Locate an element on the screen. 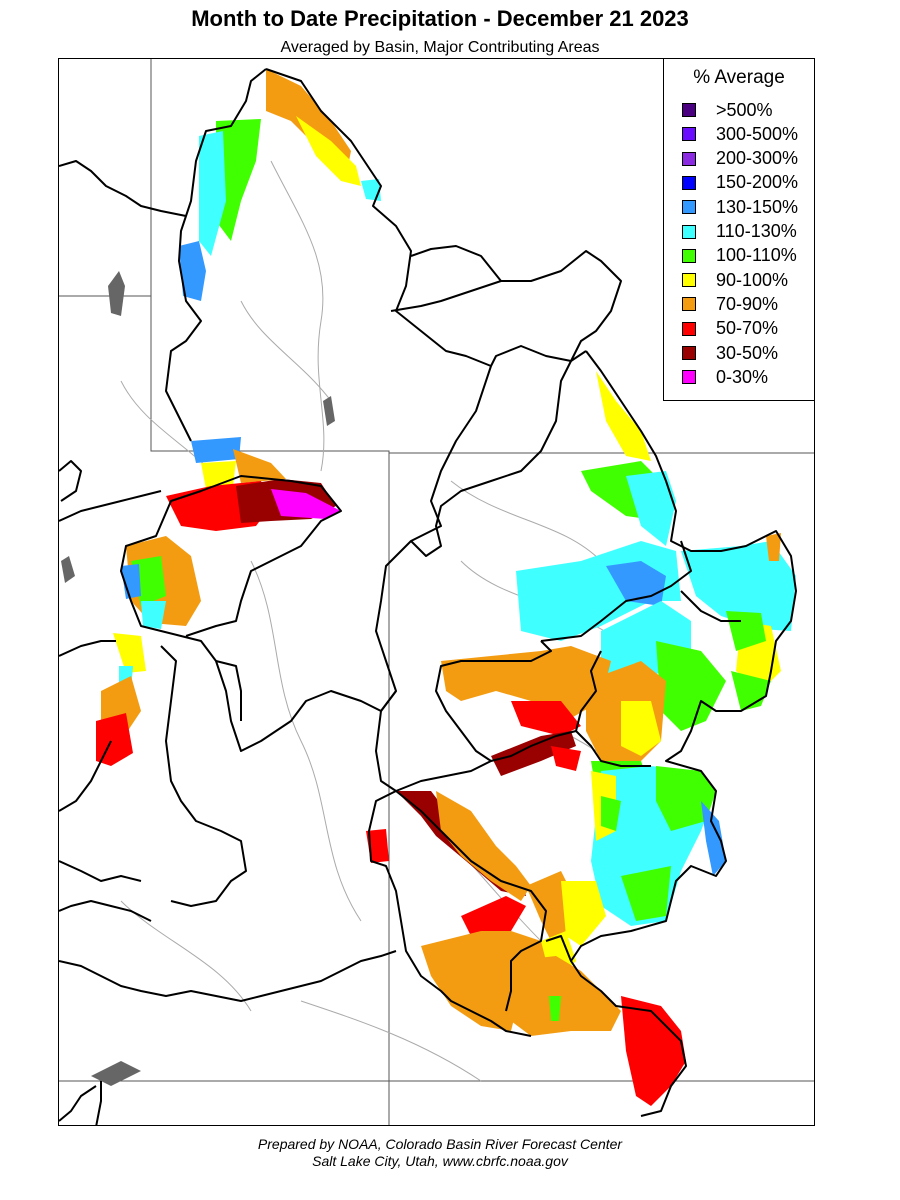 This screenshot has height=1200, width=900. legend-label: 300-500% is located at coordinates (757, 133).